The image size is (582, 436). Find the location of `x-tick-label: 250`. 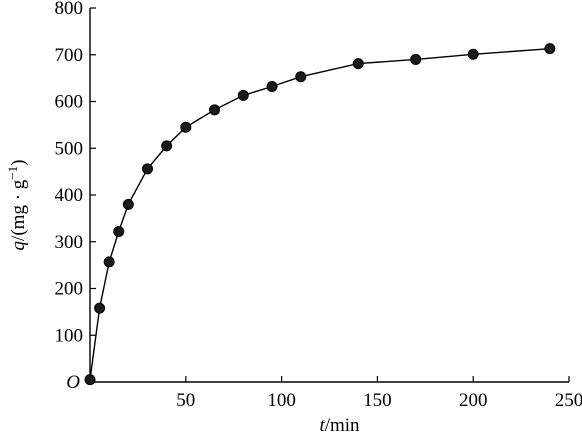

x-tick-label: 250 is located at coordinates (568, 400).